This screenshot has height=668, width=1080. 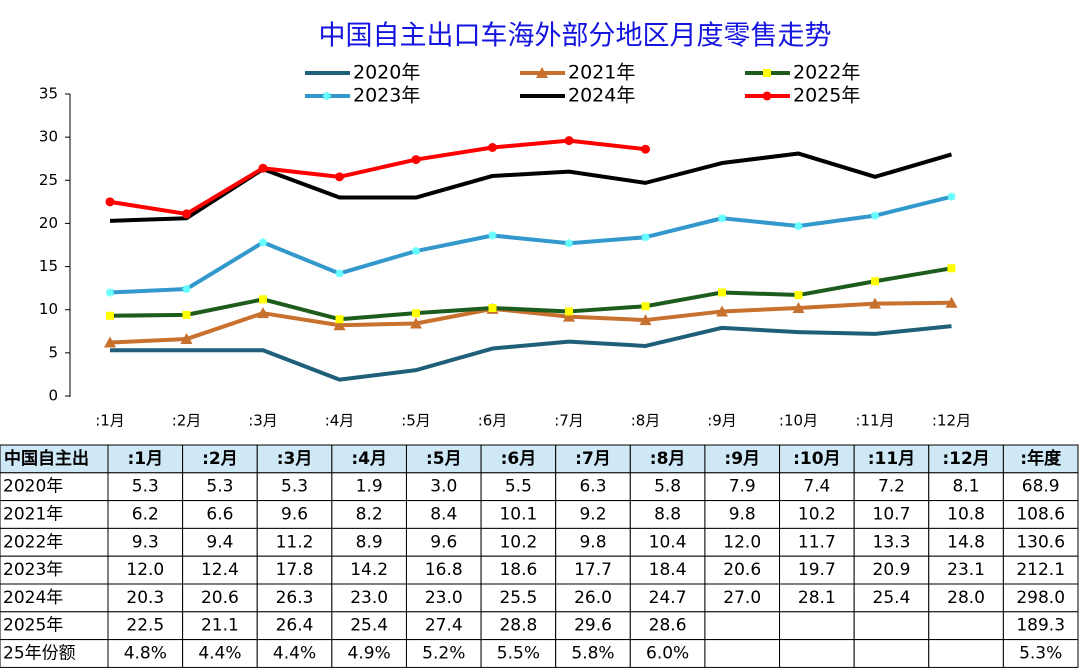 What do you see at coordinates (1040, 598) in the screenshot?
I see `cell-text: 298.0` at bounding box center [1040, 598].